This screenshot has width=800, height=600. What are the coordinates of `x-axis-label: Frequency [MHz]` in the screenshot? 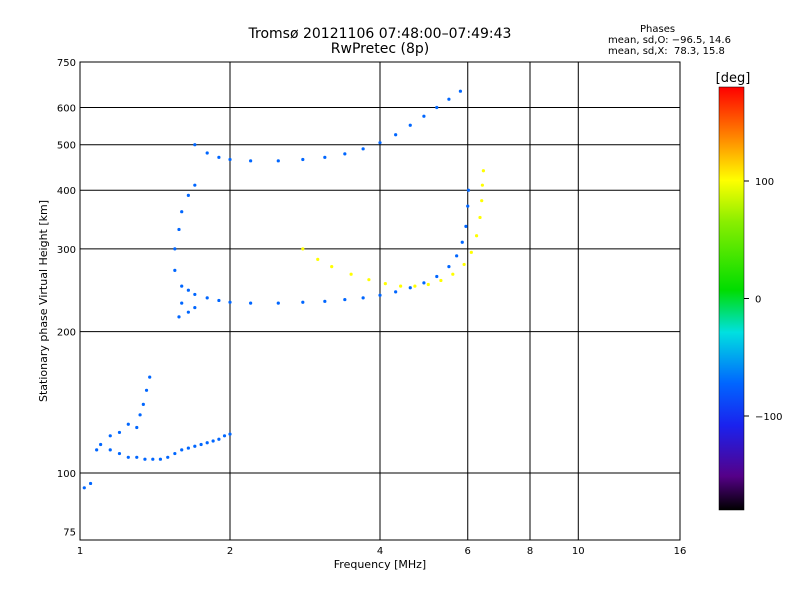 It's located at (380, 564).